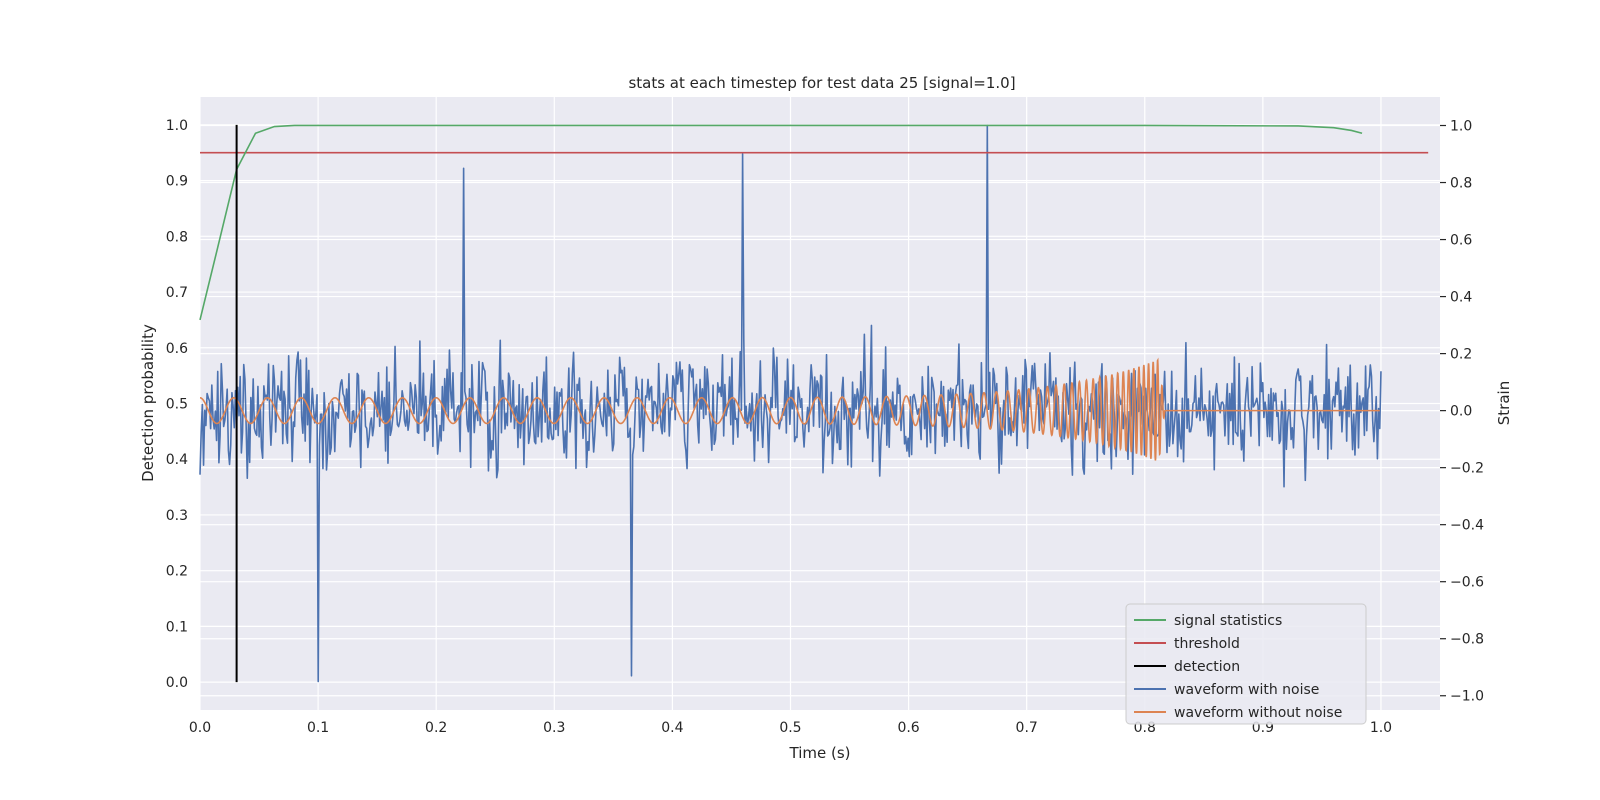 The height and width of the screenshot is (800, 1600). What do you see at coordinates (1461, 127) in the screenshot?
I see `right-tick-label: 1.0` at bounding box center [1461, 127].